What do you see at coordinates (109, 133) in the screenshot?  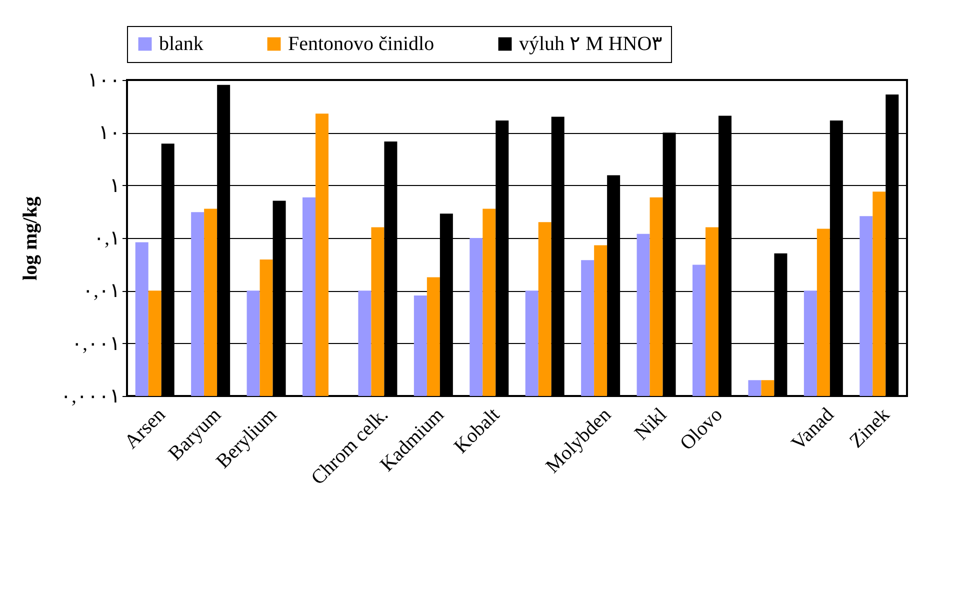 I see `y-tick-label: ١٠` at bounding box center [109, 133].